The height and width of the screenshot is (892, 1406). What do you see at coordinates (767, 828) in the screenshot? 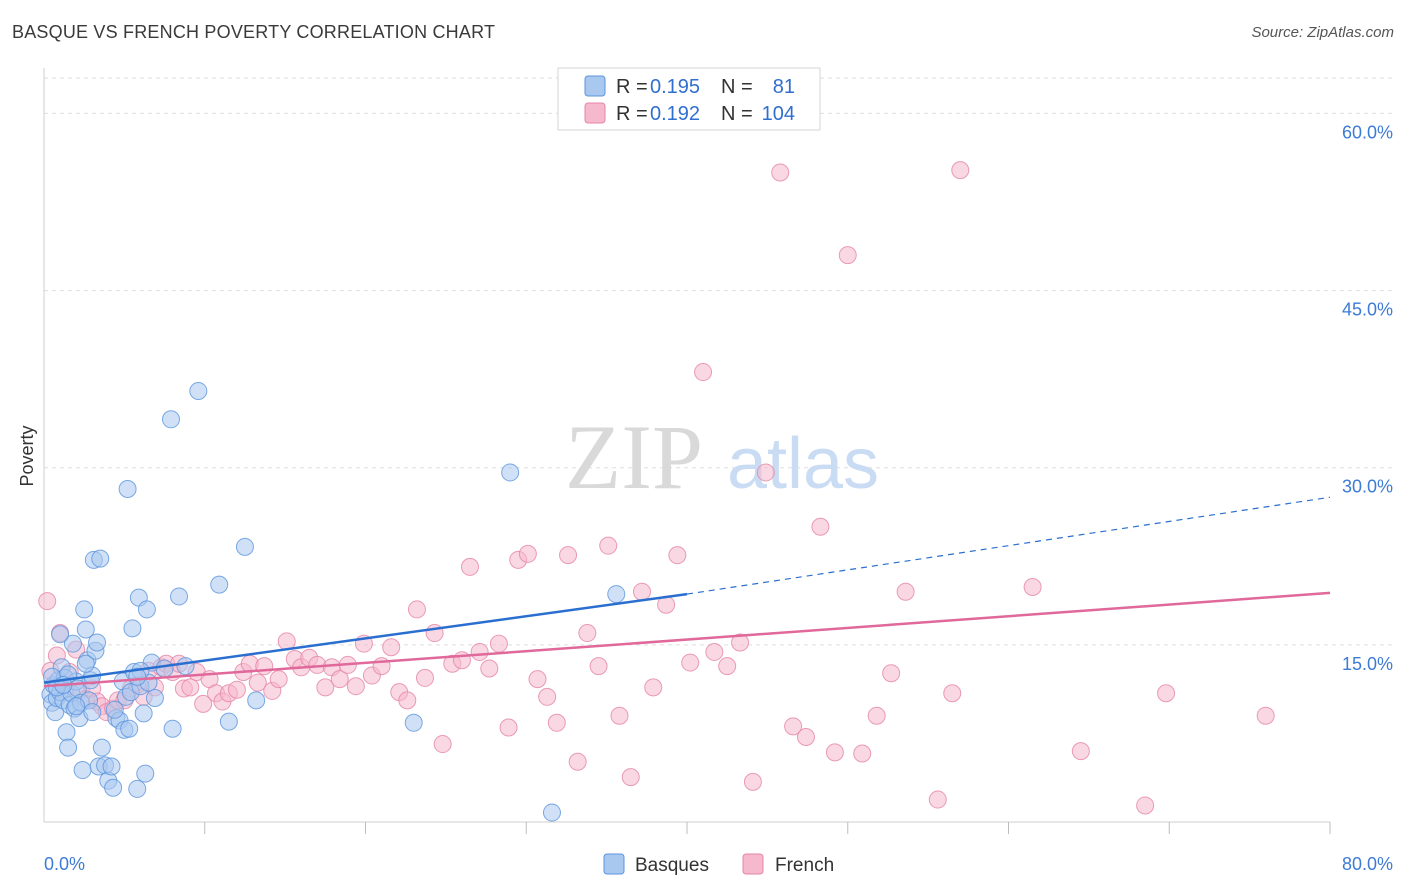
I see `x-ticks` at bounding box center [767, 828].